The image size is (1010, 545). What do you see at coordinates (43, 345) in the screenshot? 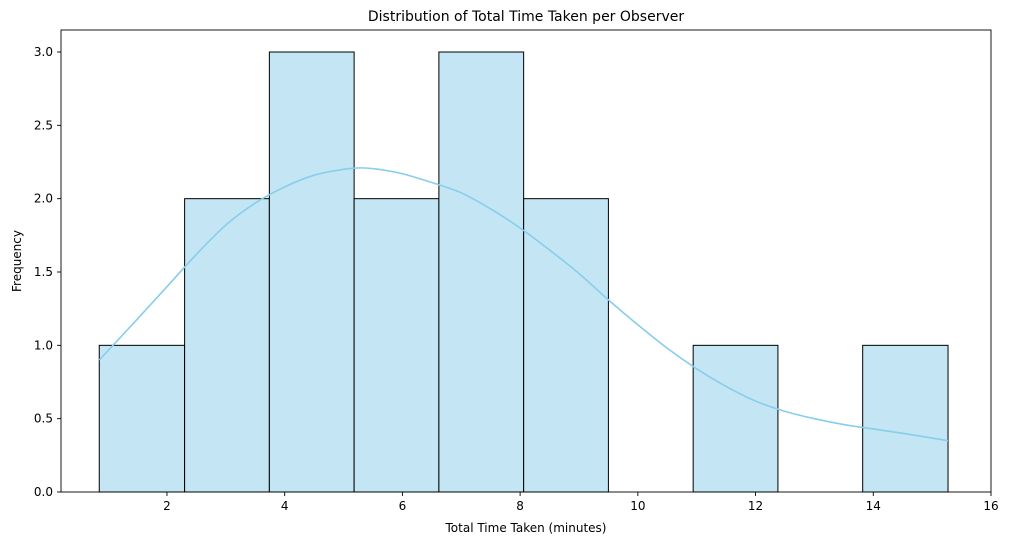
I see `y-tick-label: 1.0` at bounding box center [43, 345].